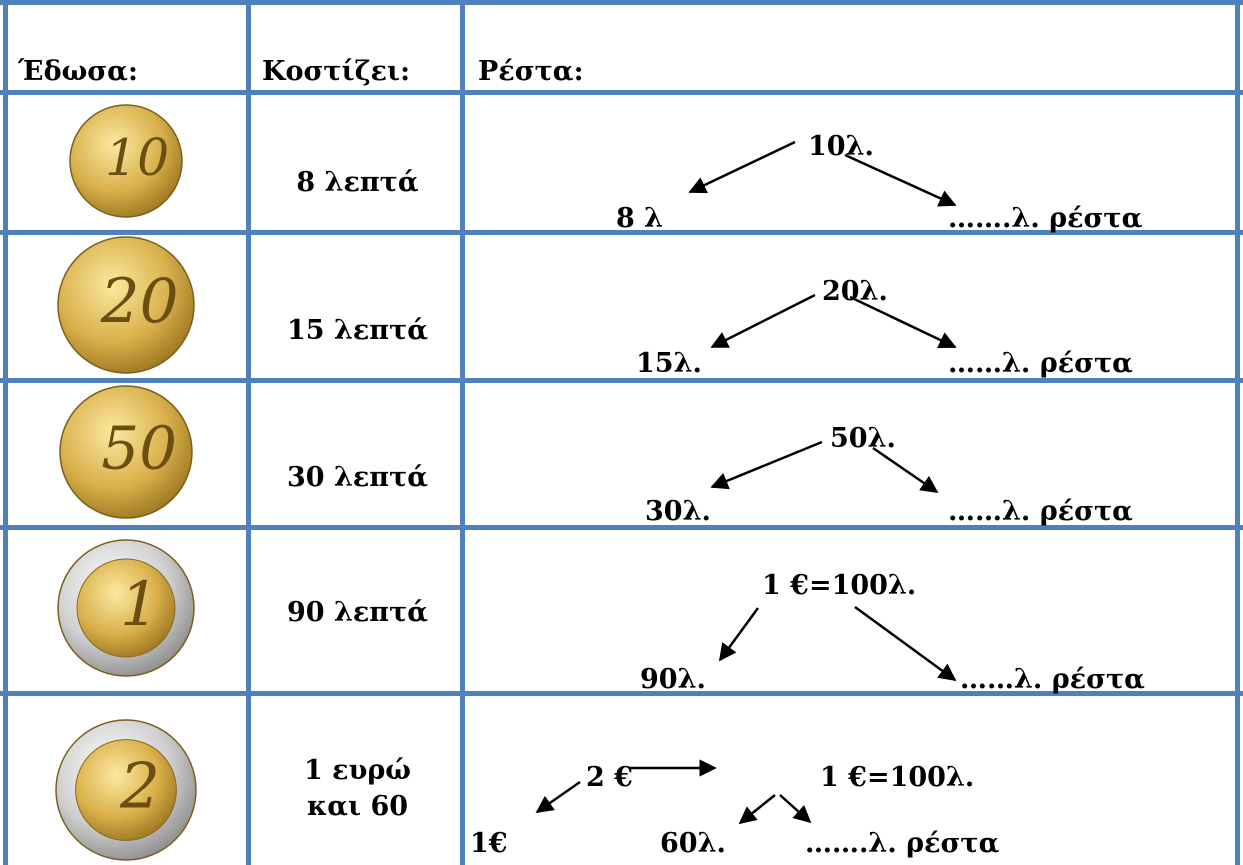  Describe the element at coordinates (841, 146) in the screenshot. I see `amount: 10λ.` at that location.